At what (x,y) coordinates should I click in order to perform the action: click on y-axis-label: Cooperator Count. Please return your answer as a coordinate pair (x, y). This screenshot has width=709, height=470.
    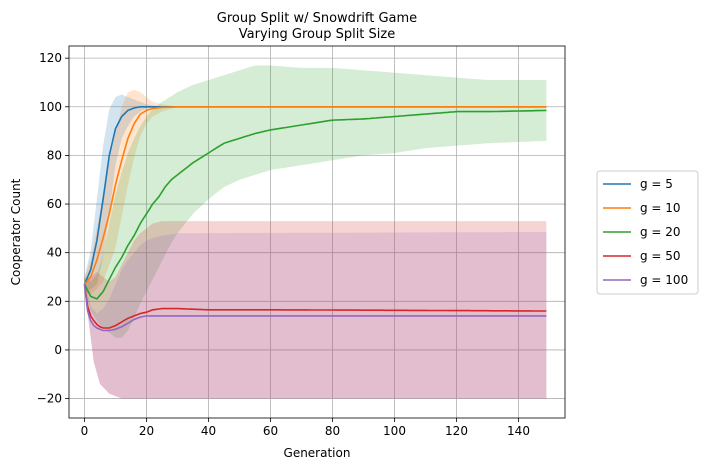
    Looking at the image, I should click on (16, 231).